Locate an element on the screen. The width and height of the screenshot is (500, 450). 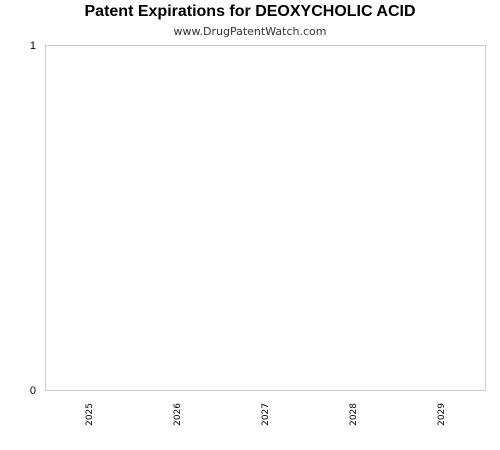
chart-subtitle: www.DrugPatentWatch.com is located at coordinates (250, 31).